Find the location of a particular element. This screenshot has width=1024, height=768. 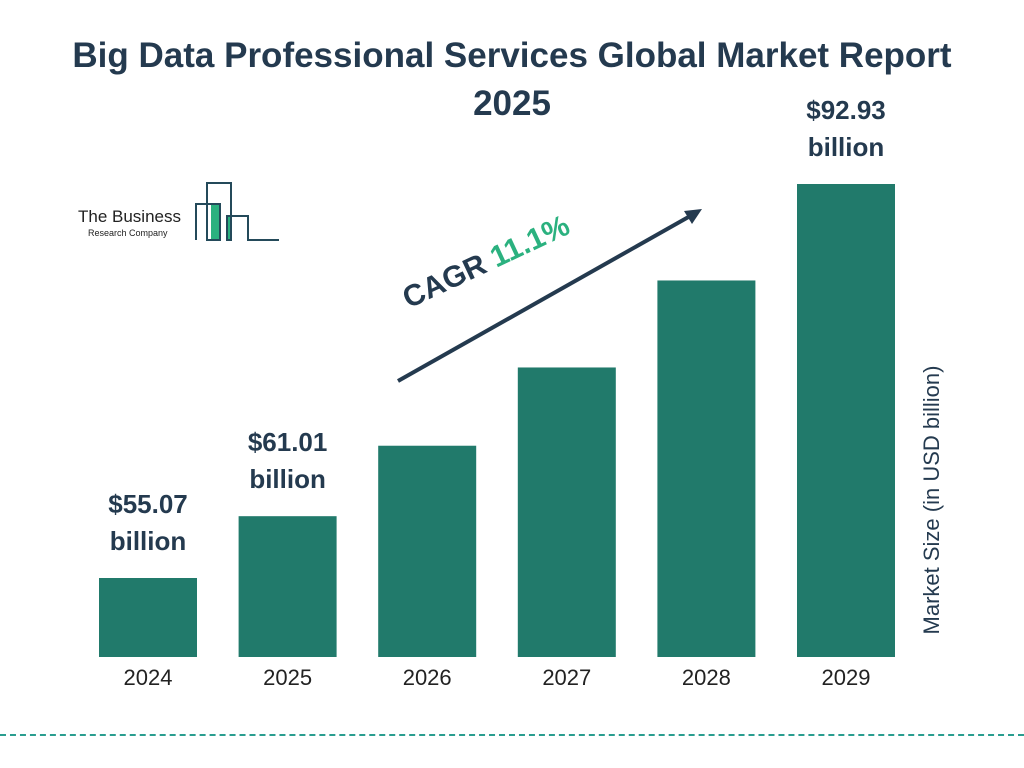

cagr-arrow-line is located at coordinates (545, 298).